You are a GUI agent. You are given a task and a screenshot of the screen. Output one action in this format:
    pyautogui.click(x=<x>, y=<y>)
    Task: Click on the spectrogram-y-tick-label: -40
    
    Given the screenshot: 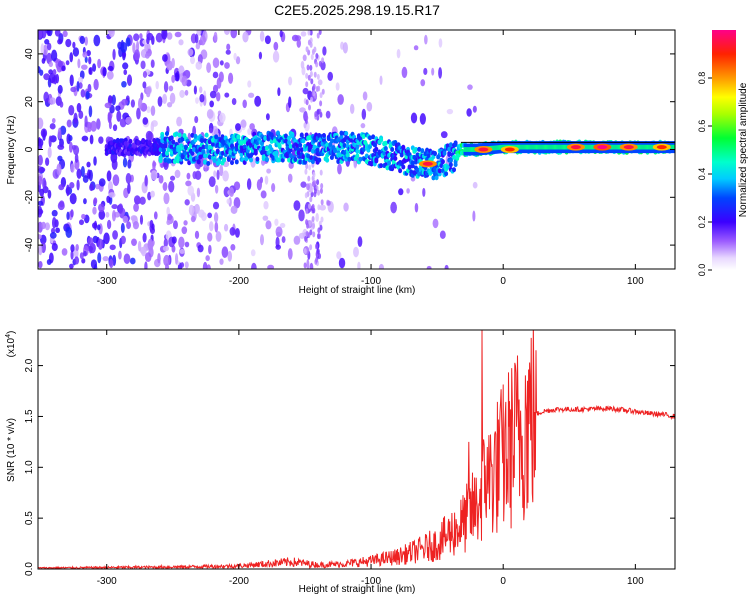 What is the action you would take?
    pyautogui.click(x=29, y=244)
    